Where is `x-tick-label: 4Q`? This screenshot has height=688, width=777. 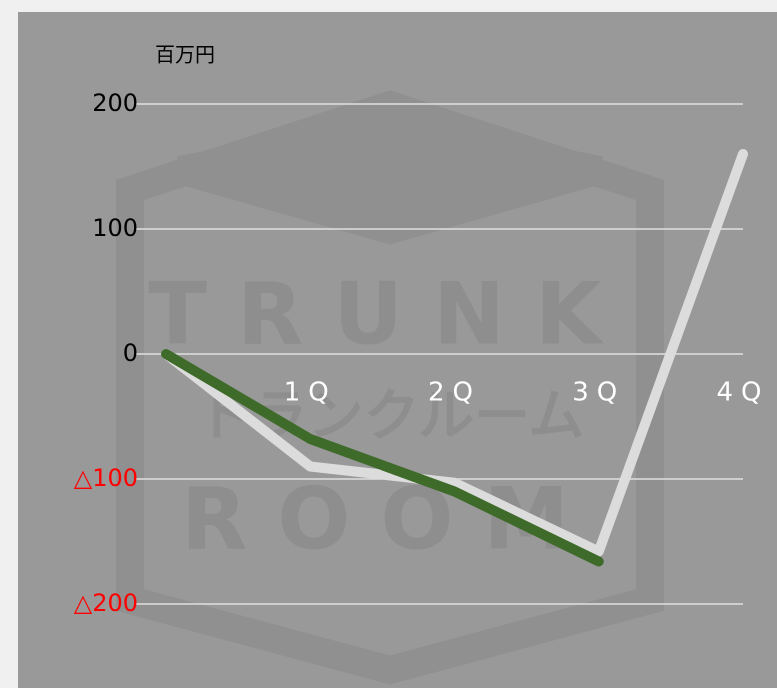
x-tick-label: 4Q is located at coordinates (742, 393).